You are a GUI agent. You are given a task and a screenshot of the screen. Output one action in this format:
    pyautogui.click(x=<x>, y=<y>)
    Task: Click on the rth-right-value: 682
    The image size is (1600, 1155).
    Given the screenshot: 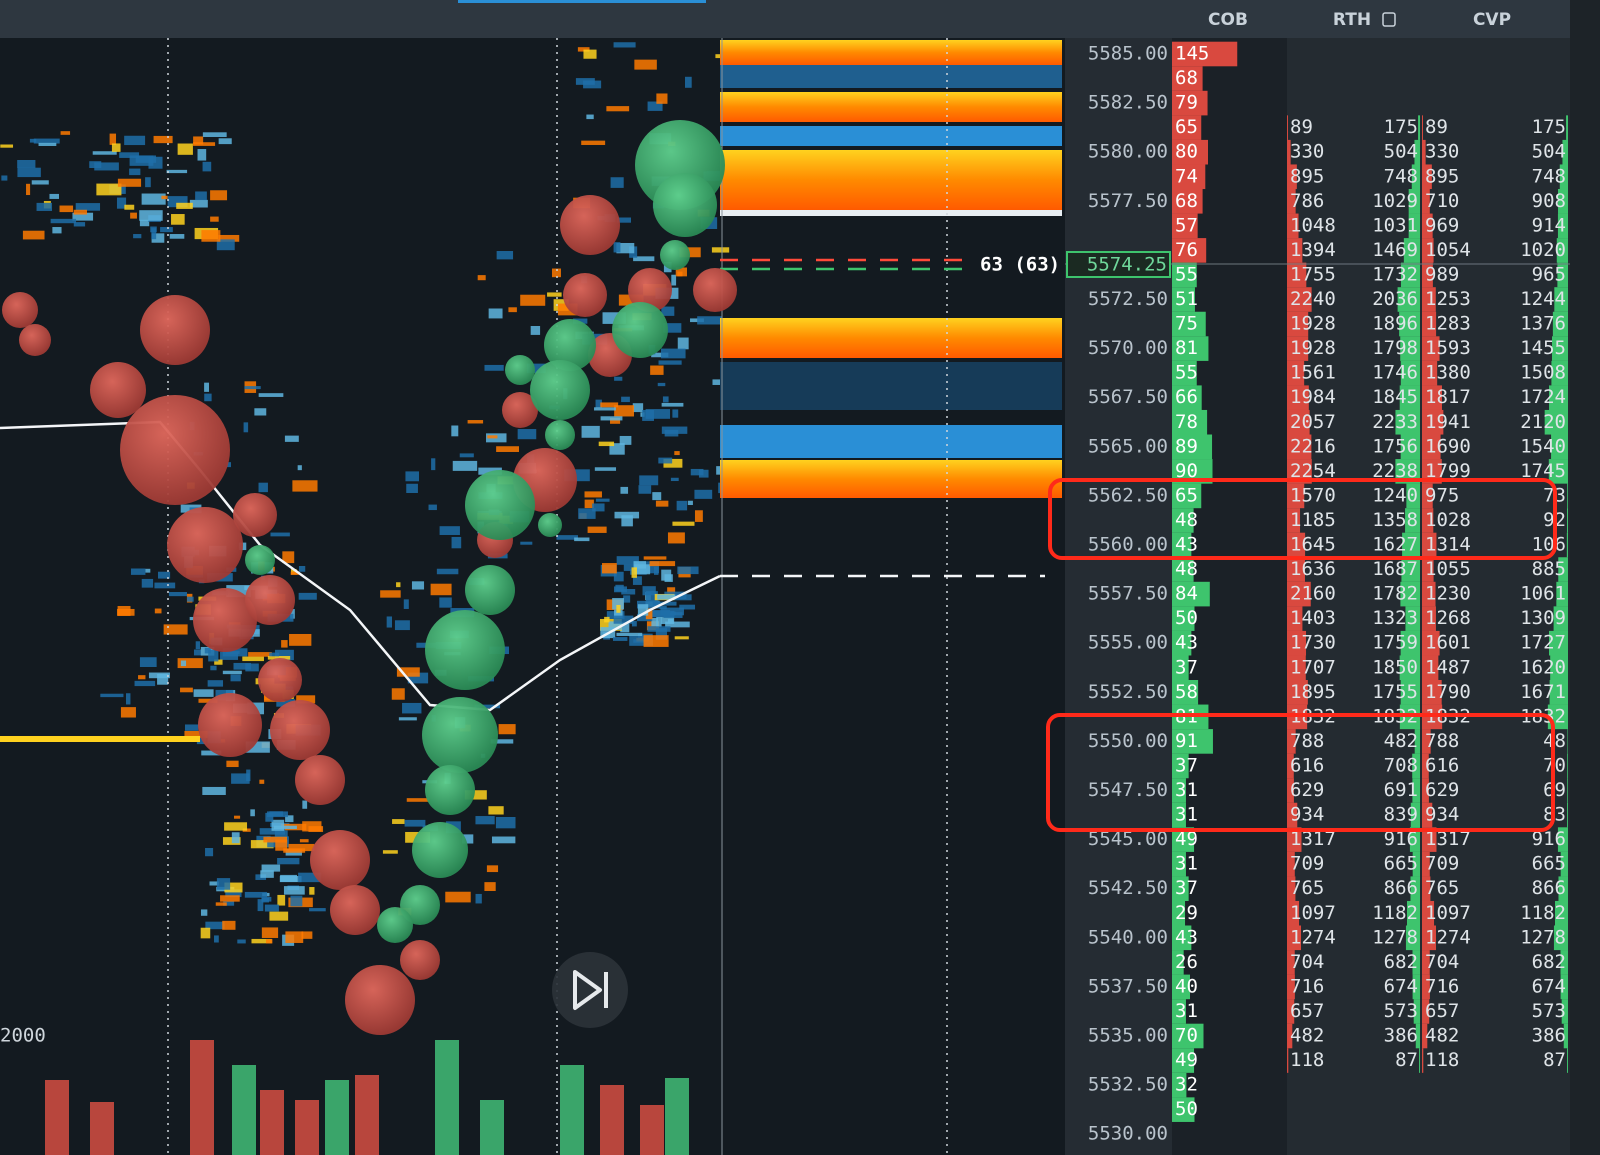 What is the action you would take?
    pyautogui.click(x=1401, y=962)
    